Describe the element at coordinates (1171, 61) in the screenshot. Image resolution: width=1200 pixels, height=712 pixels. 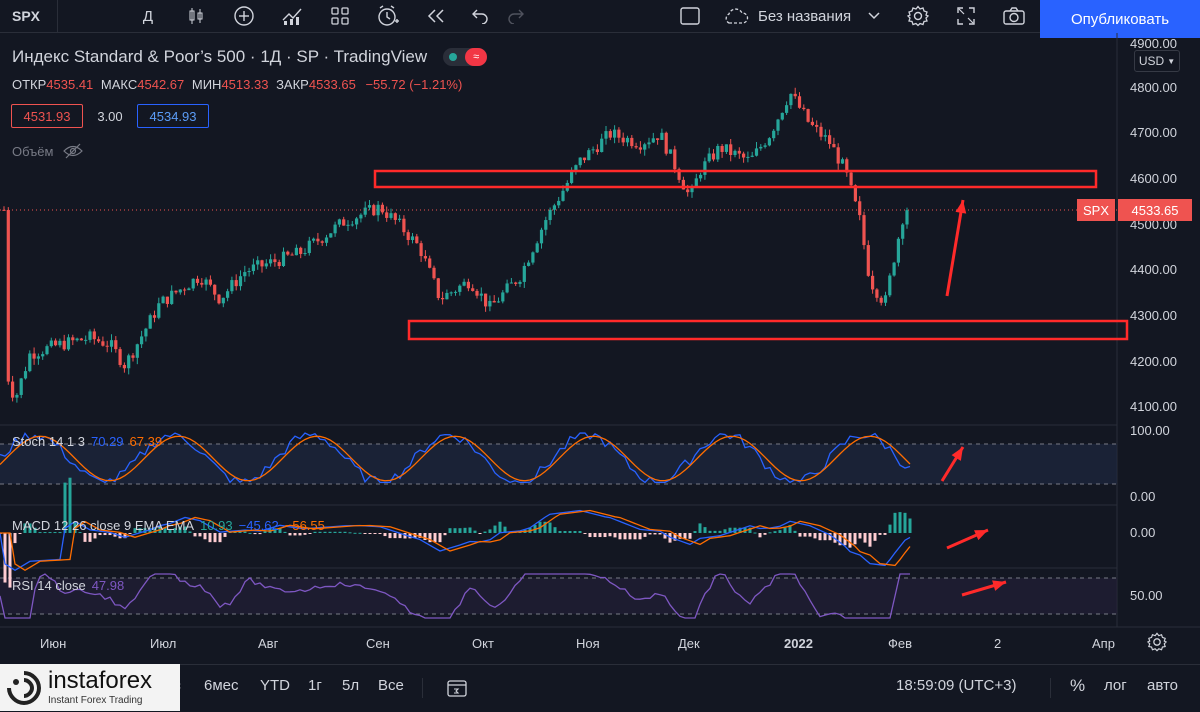
I see `chevron-down-icon: ▼` at that location.